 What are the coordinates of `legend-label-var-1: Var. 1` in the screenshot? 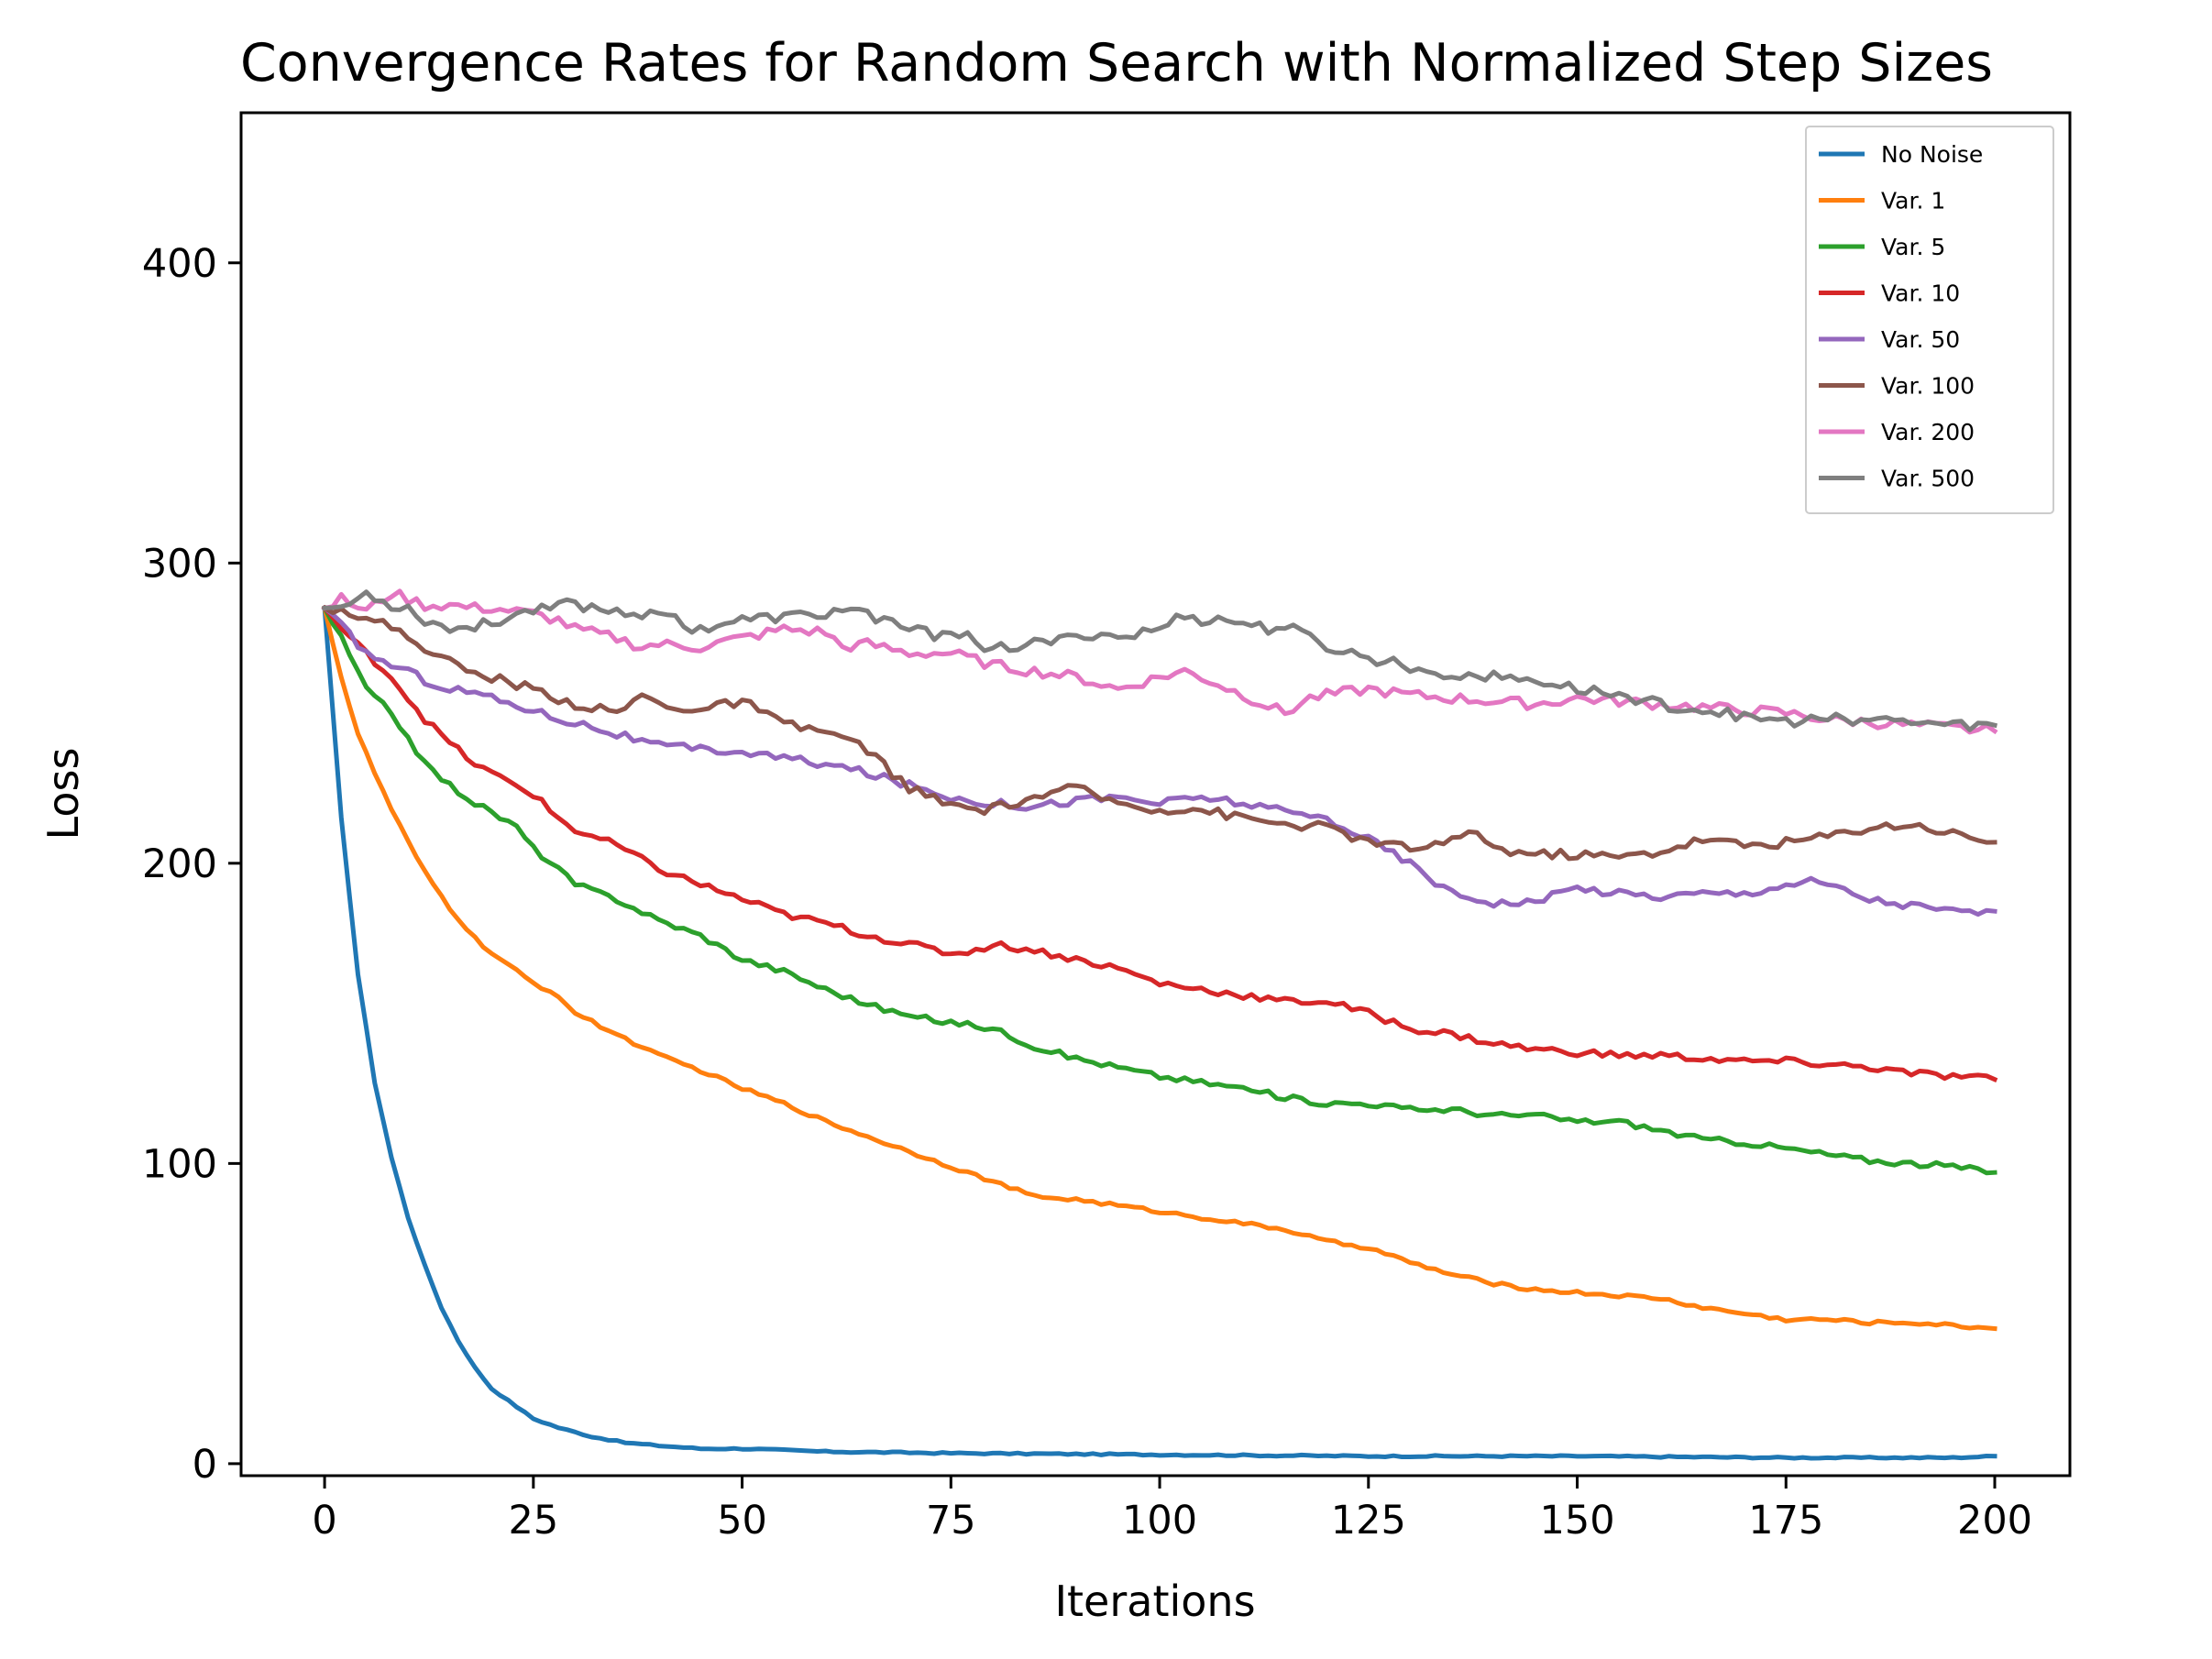 It's located at (1913, 201).